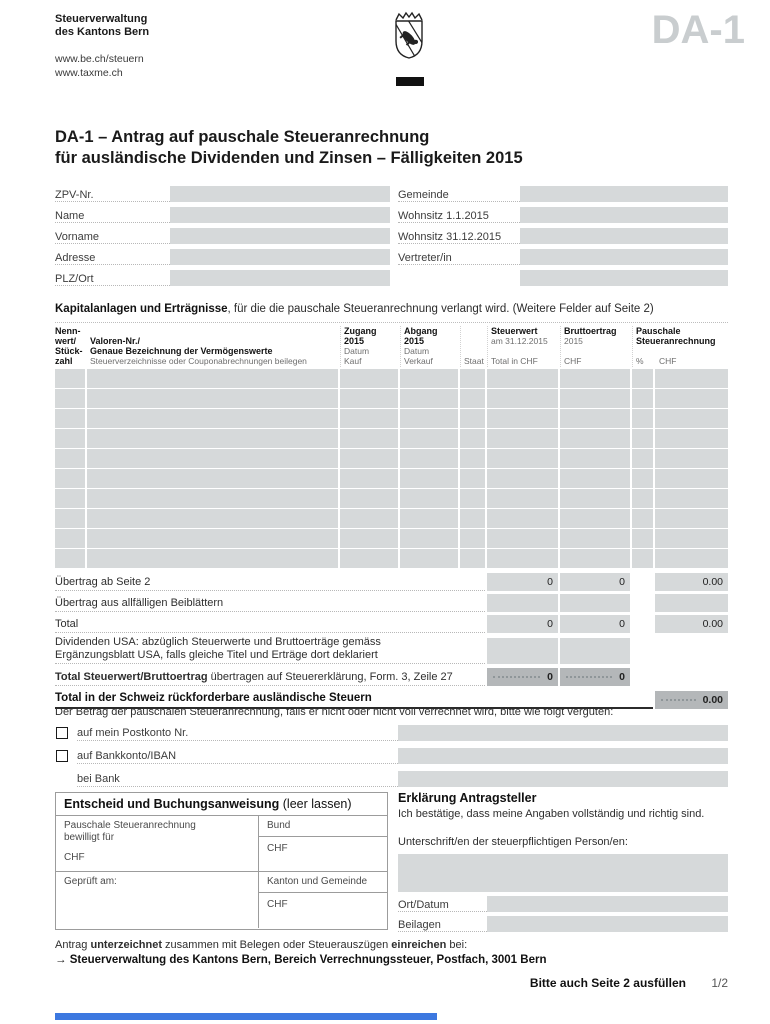 The width and height of the screenshot is (770, 1024). What do you see at coordinates (522, 603) in the screenshot?
I see `uebertrag-beiblaetter-steuerwert` at bounding box center [522, 603].